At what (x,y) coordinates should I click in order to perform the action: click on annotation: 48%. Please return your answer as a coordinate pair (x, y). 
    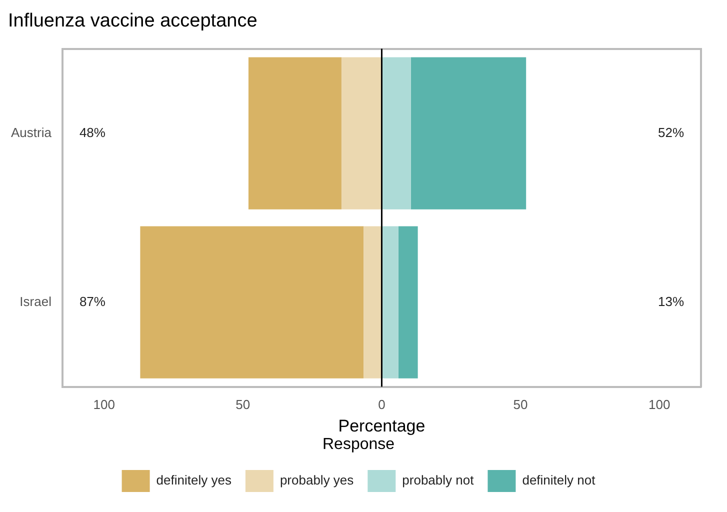
    Looking at the image, I should click on (92, 132).